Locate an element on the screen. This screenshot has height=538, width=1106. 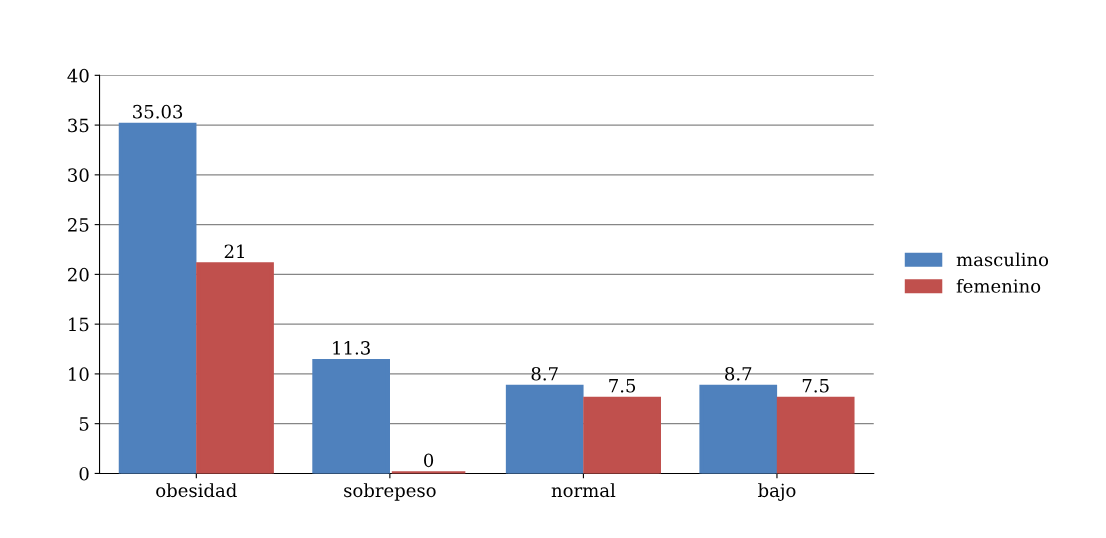
legend-label: femenino is located at coordinates (998, 285).